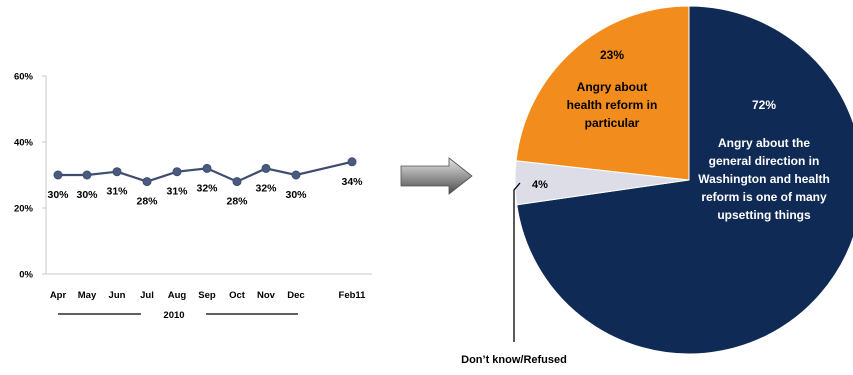  What do you see at coordinates (147, 295) in the screenshot?
I see `x-tick-label: Jul` at bounding box center [147, 295].